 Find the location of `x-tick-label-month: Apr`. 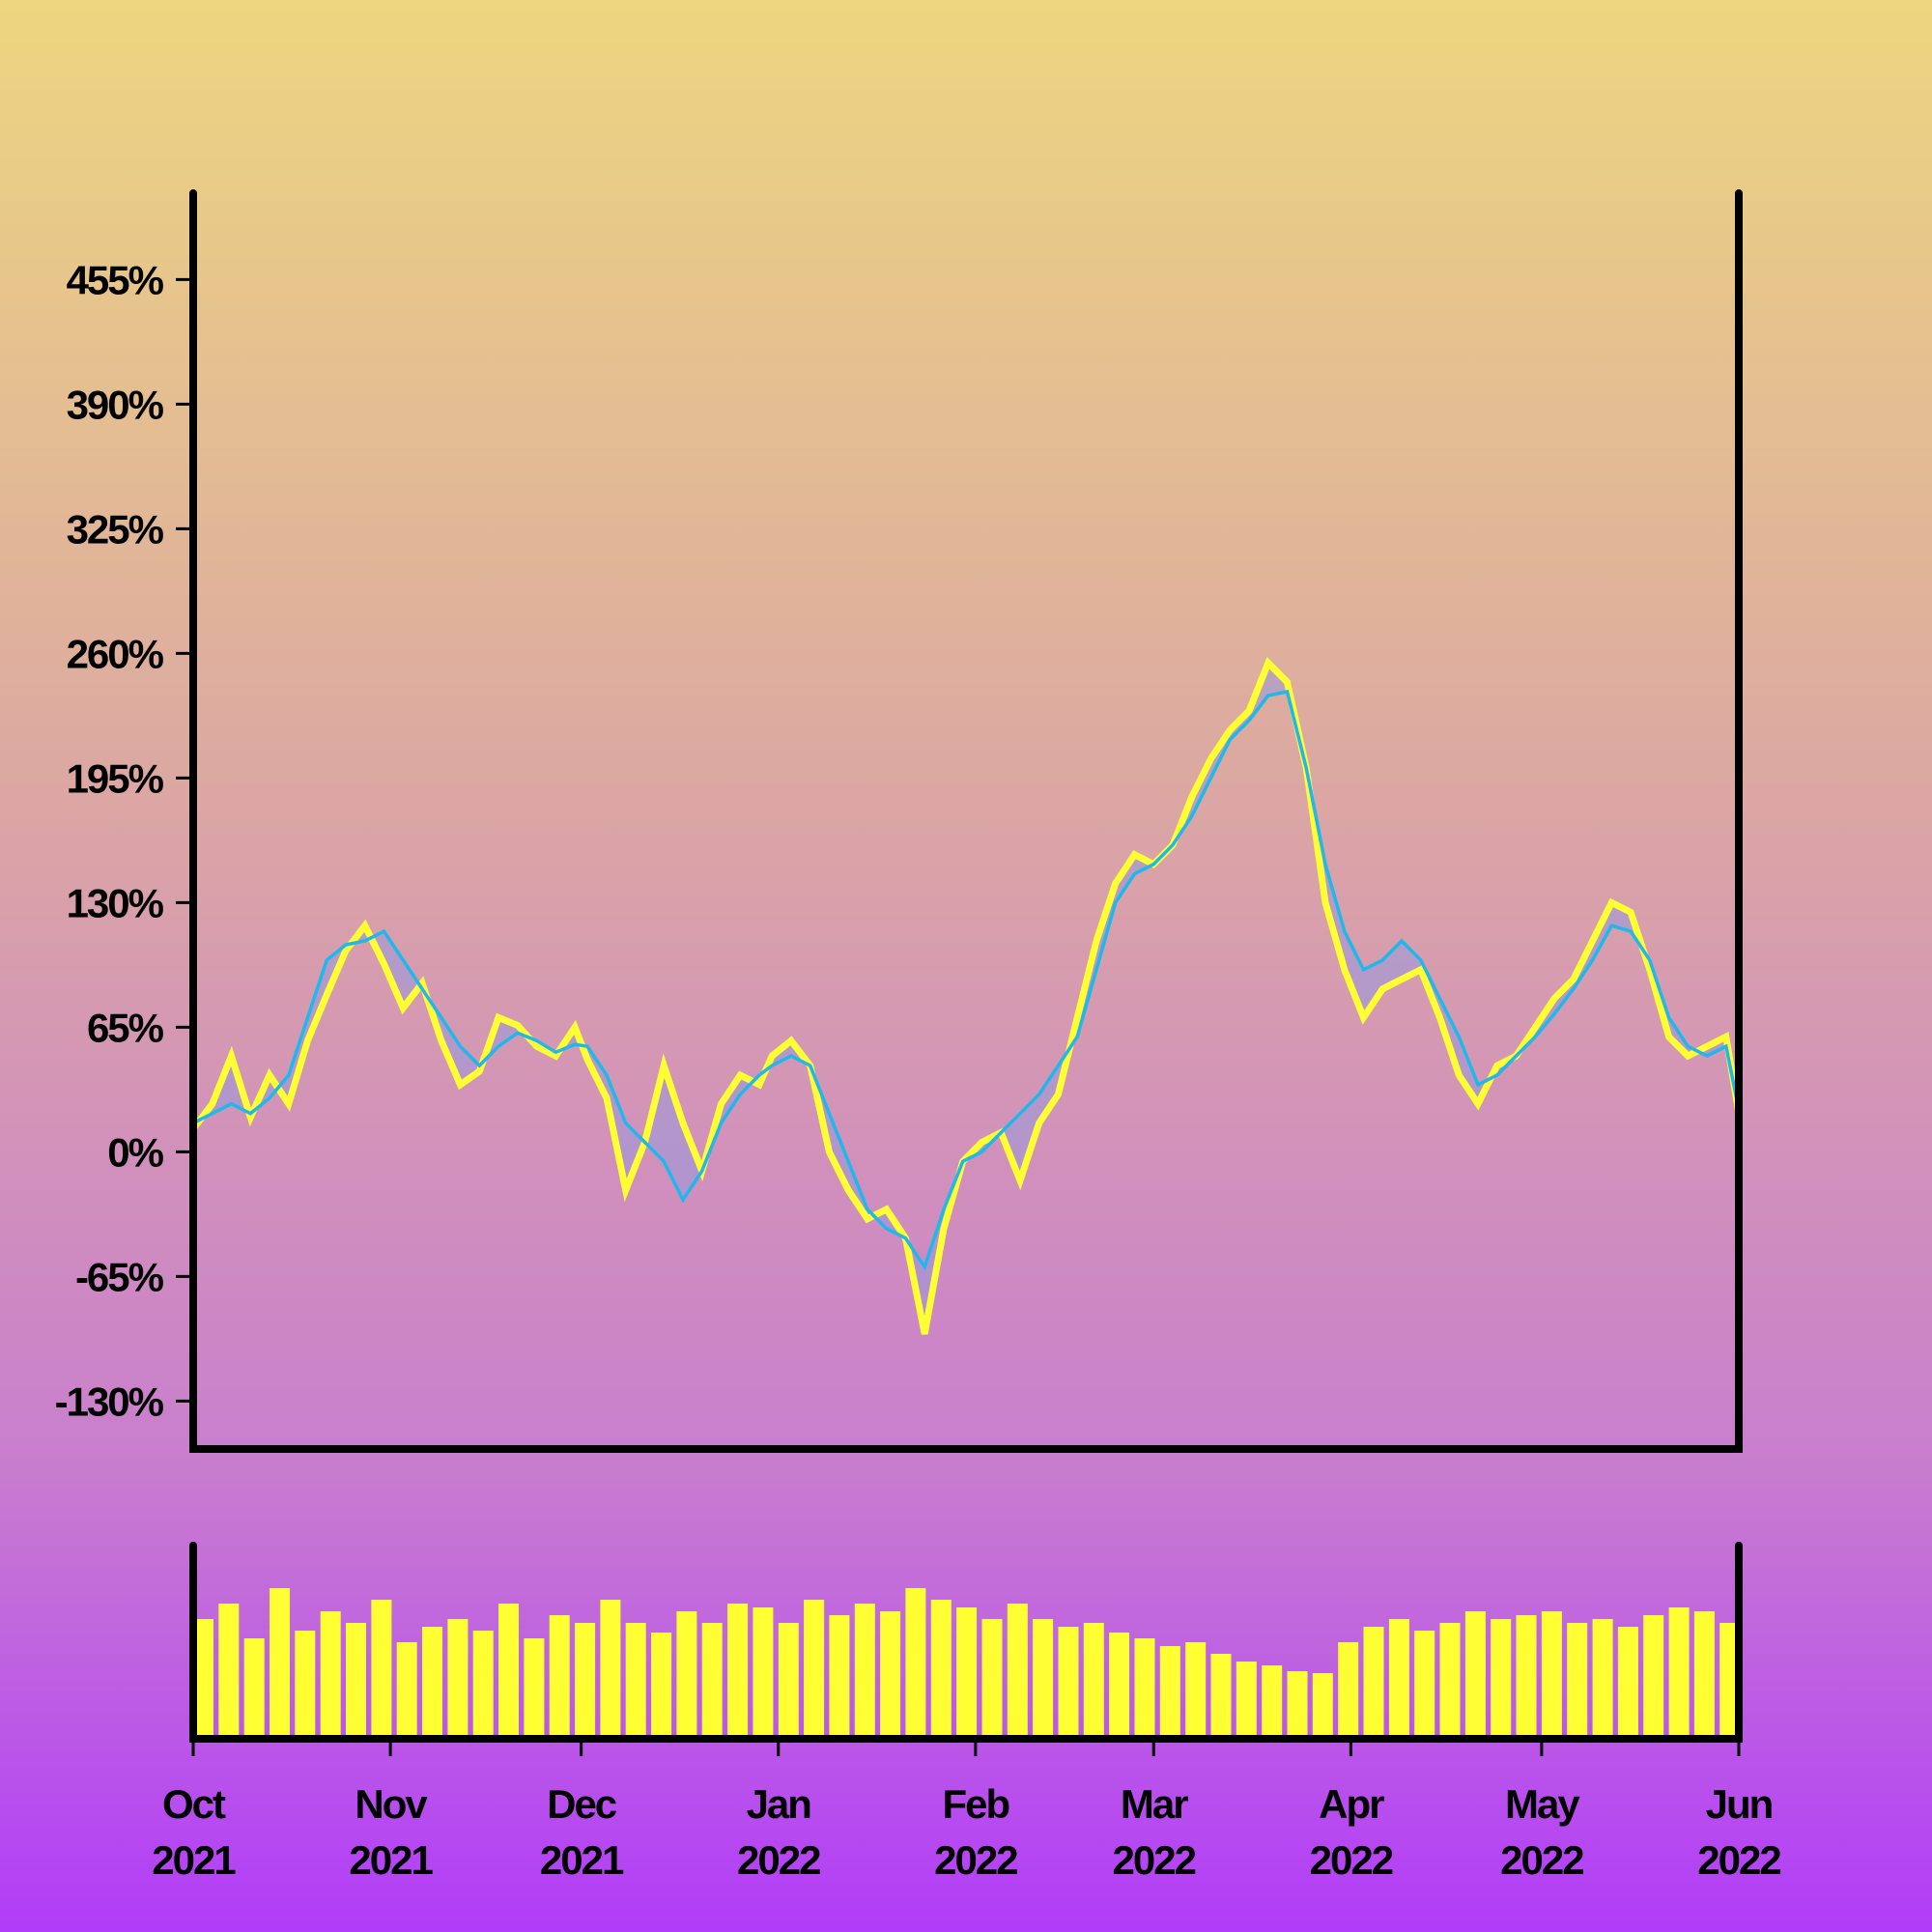

x-tick-label-month: Apr is located at coordinates (1351, 1804).